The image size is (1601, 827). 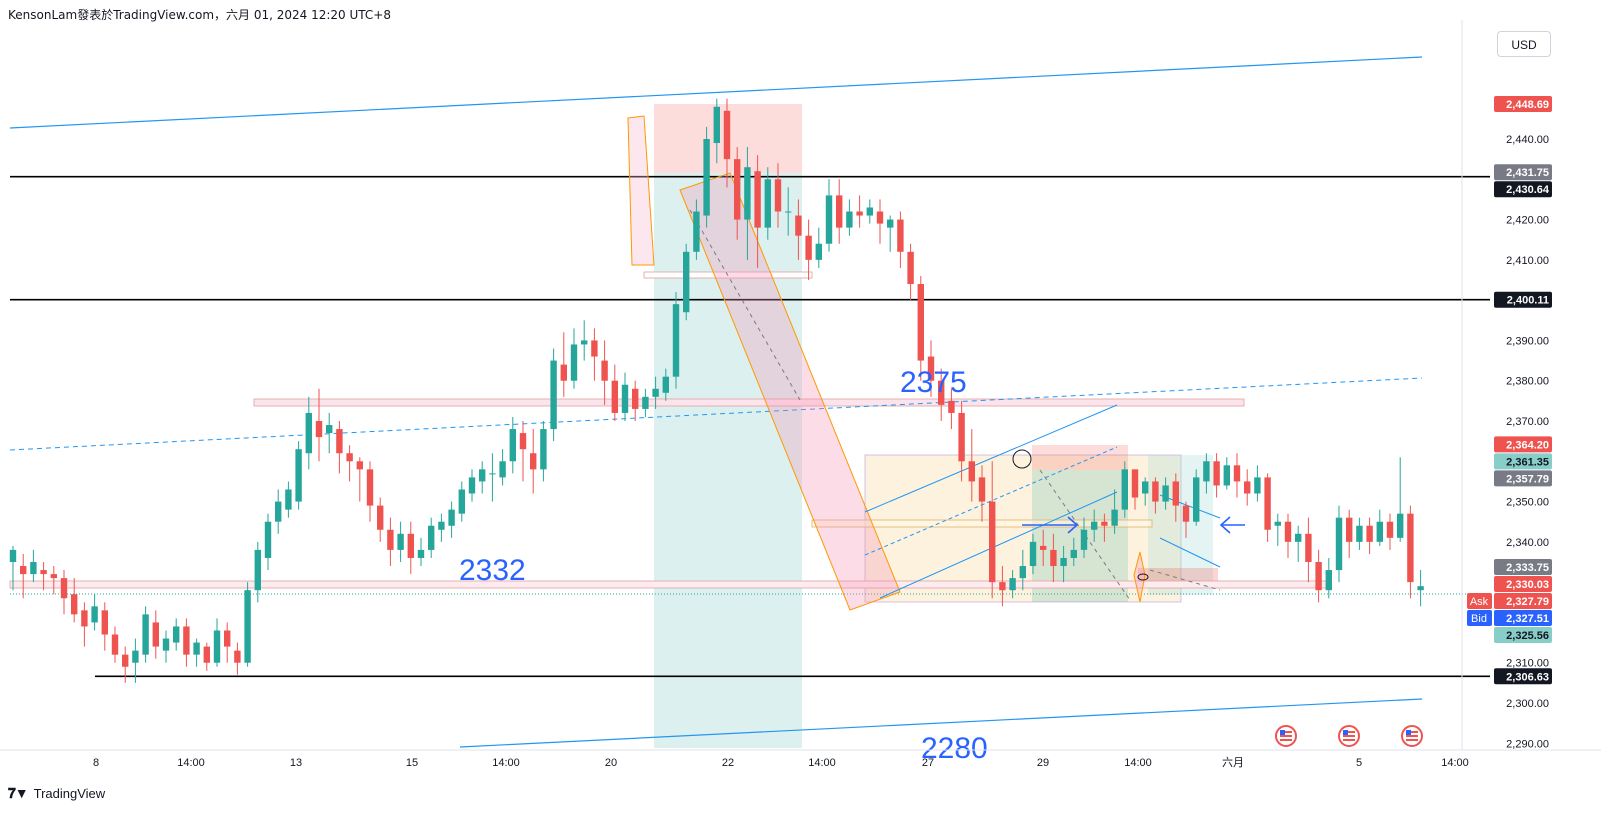 I want to click on price-label-text: 2,364.20, so click(x=1527, y=445).